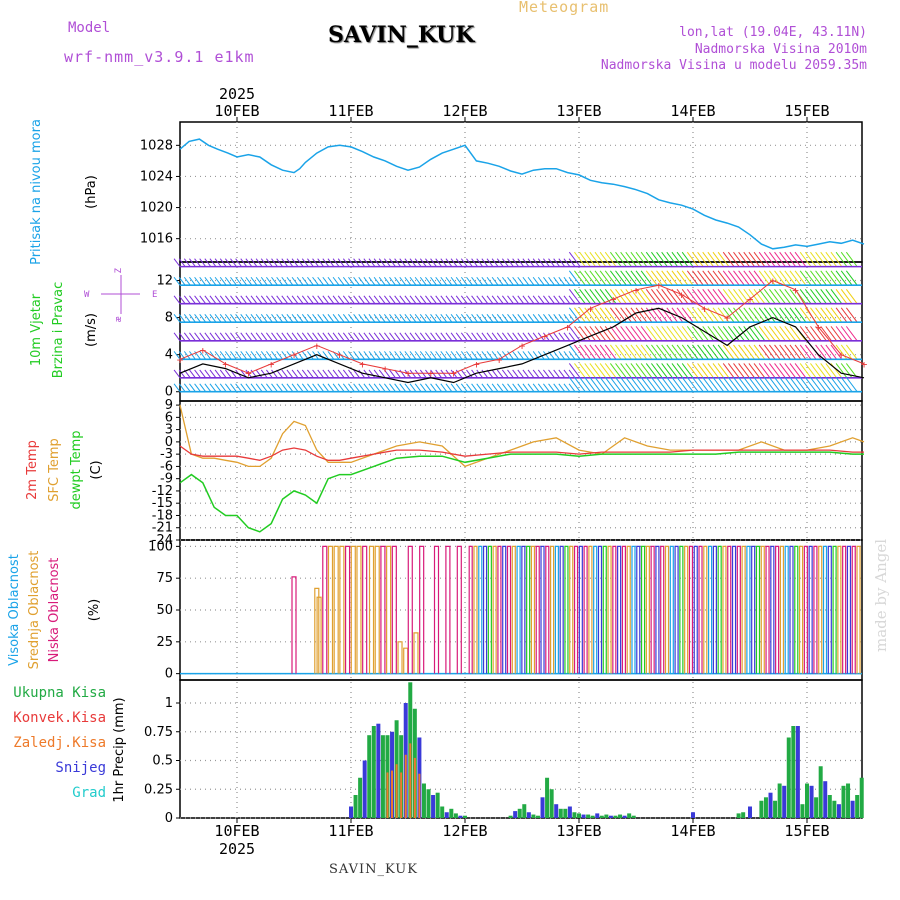 Image resolution: width=900 pixels, height=900 pixels. What do you see at coordinates (162, 540) in the screenshot?
I see `y-tick-label: -24` at bounding box center [162, 540].